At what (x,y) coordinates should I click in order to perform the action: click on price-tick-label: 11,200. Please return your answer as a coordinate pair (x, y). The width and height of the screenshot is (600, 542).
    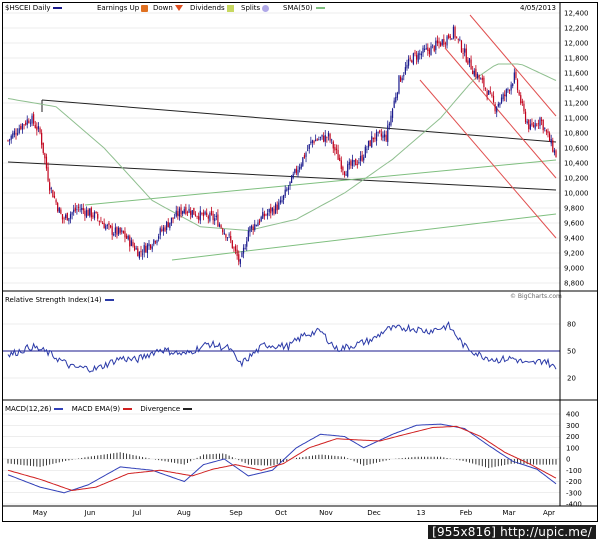
    Looking at the image, I should click on (576, 104).